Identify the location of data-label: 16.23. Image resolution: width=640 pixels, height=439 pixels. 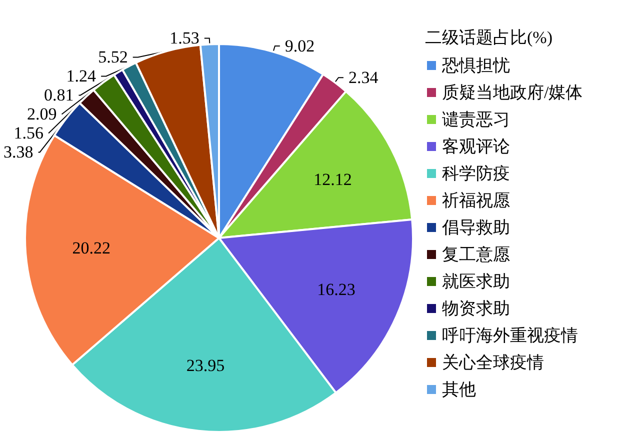
(336, 290).